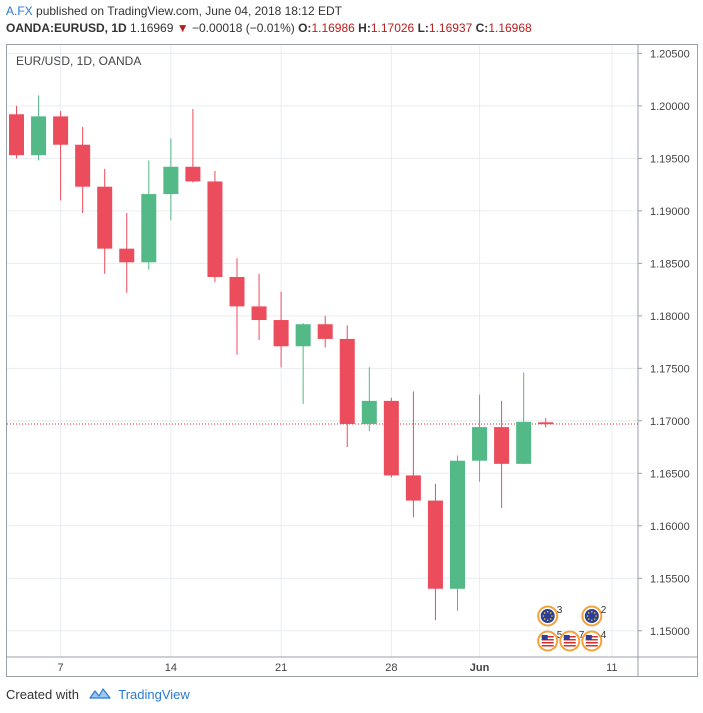 The height and width of the screenshot is (713, 703). Describe the element at coordinates (364, 28) in the screenshot. I see `high-label: H:` at that location.